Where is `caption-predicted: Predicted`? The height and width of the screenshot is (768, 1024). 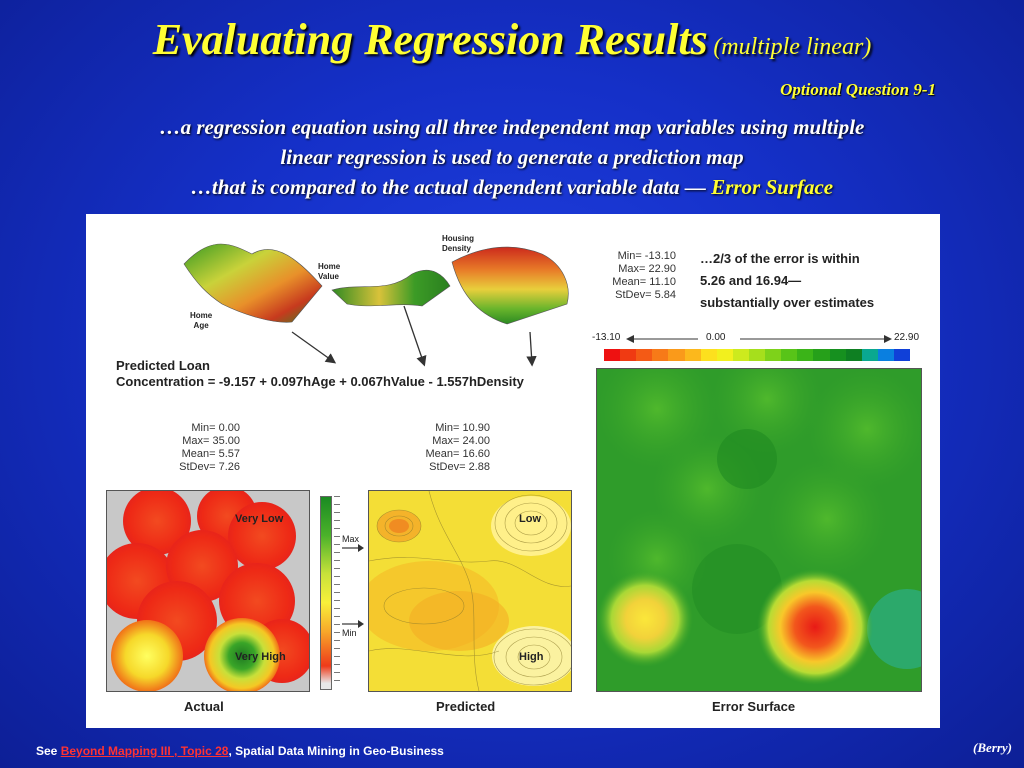
caption-predicted: Predicted is located at coordinates (466, 706).